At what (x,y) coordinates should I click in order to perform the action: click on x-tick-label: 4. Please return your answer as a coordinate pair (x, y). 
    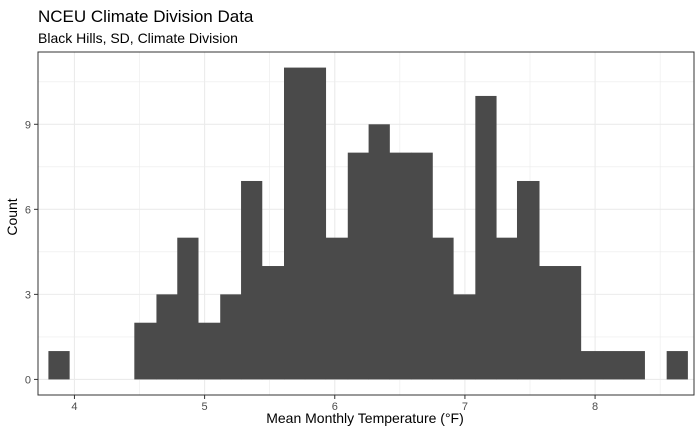
    Looking at the image, I should click on (74, 407).